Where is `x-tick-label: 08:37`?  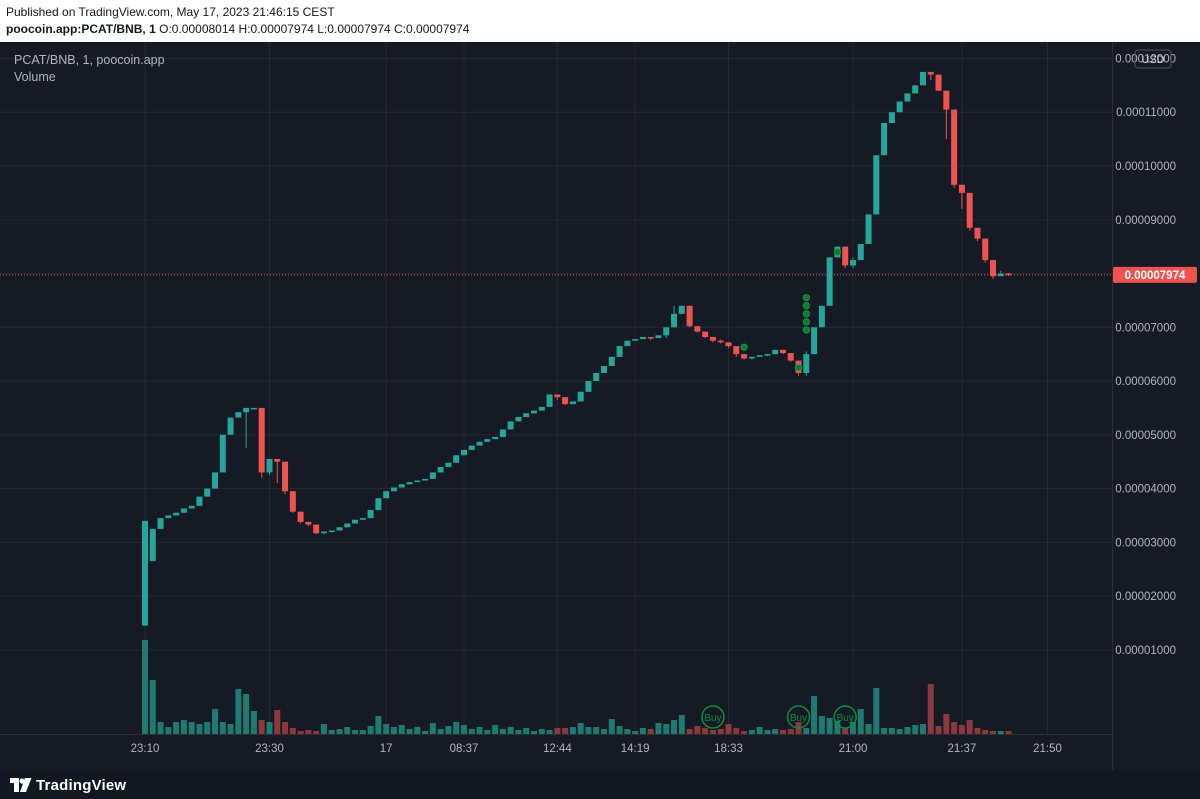
x-tick-label: 08:37 is located at coordinates (464, 749).